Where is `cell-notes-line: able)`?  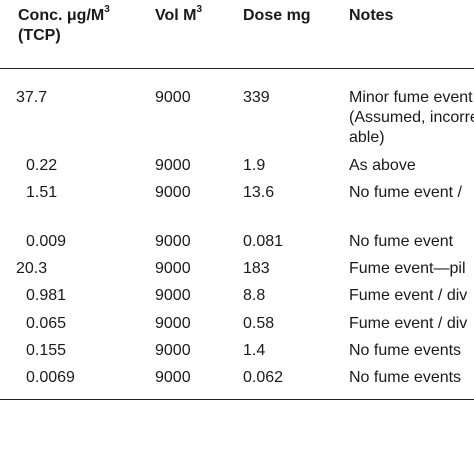 cell-notes-line: able) is located at coordinates (367, 137).